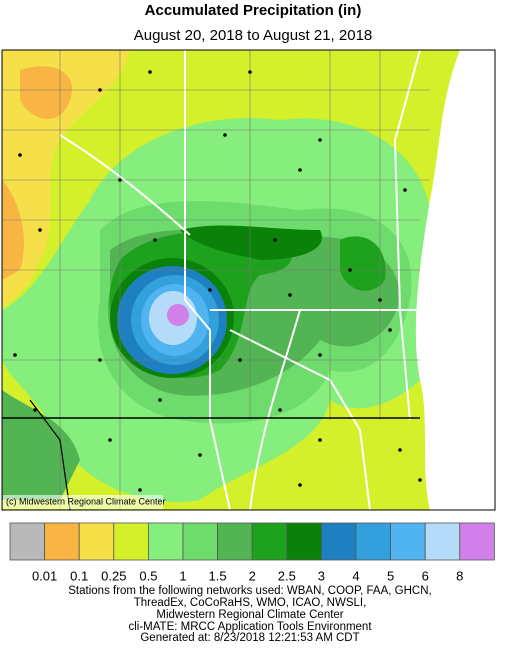 This screenshot has width=506, height=648. Describe the element at coordinates (79, 575) in the screenshot. I see `legend-label: 0.1` at that location.